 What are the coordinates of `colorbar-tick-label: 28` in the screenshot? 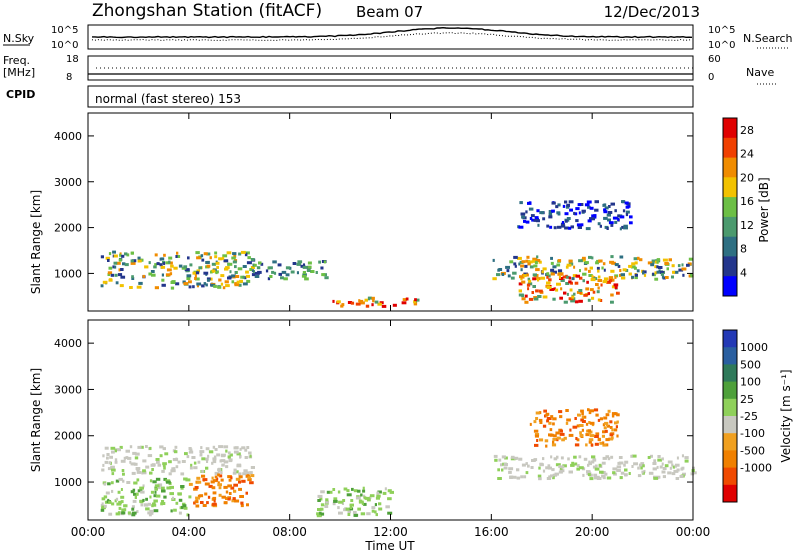 It's located at (747, 130).